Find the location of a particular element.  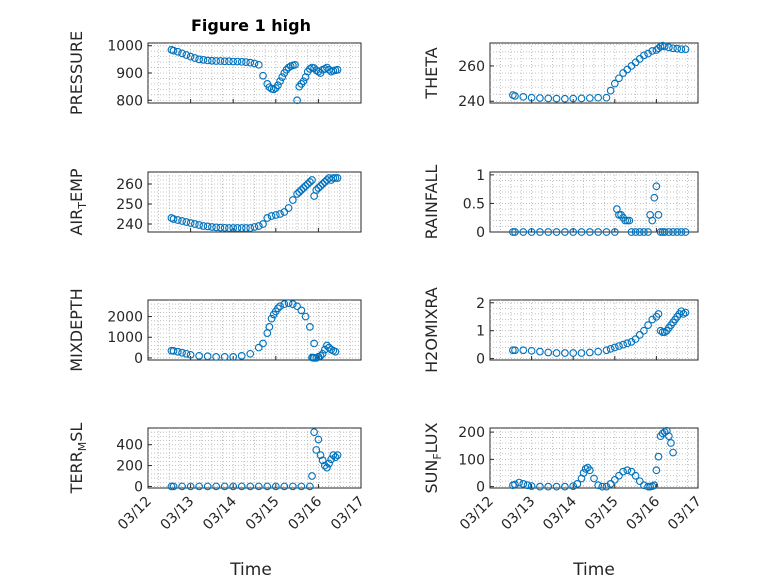

subplot-h2omixra: 0 1 2 H2OMIXRA is located at coordinates (560, 330).